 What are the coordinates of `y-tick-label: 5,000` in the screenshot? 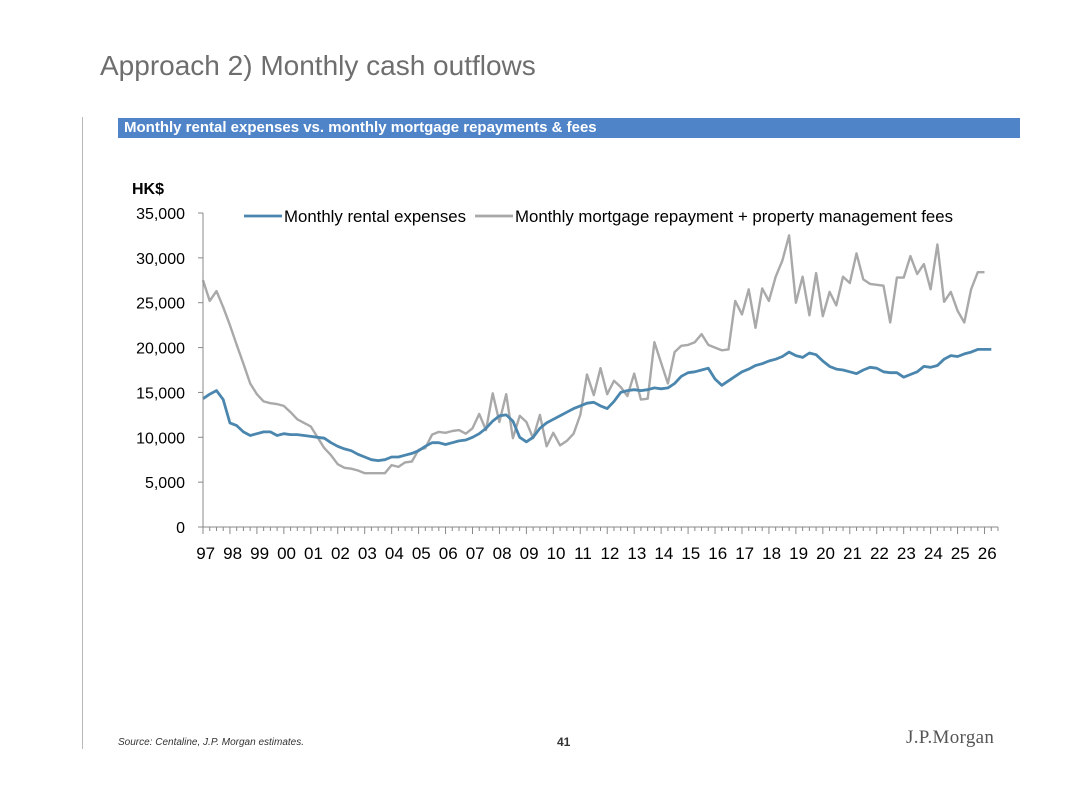 It's located at (165, 483).